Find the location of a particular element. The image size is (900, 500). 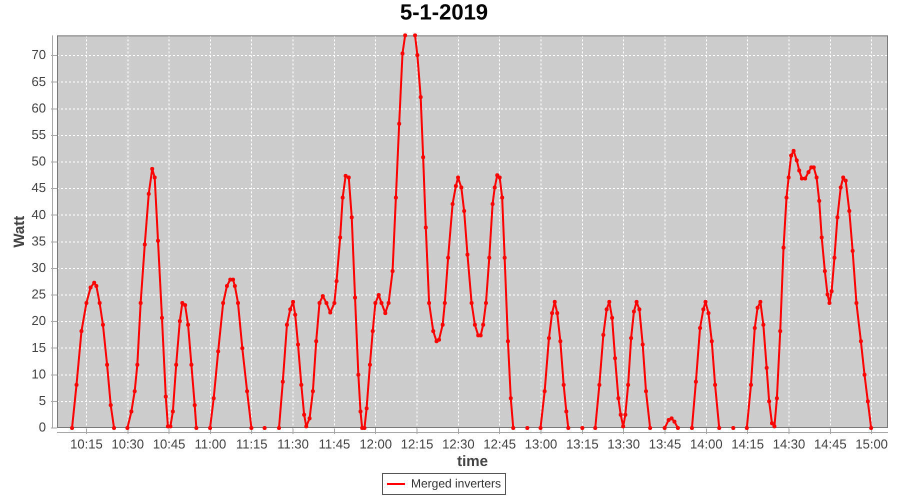

y-tick-label: 60 is located at coordinates (39, 108).